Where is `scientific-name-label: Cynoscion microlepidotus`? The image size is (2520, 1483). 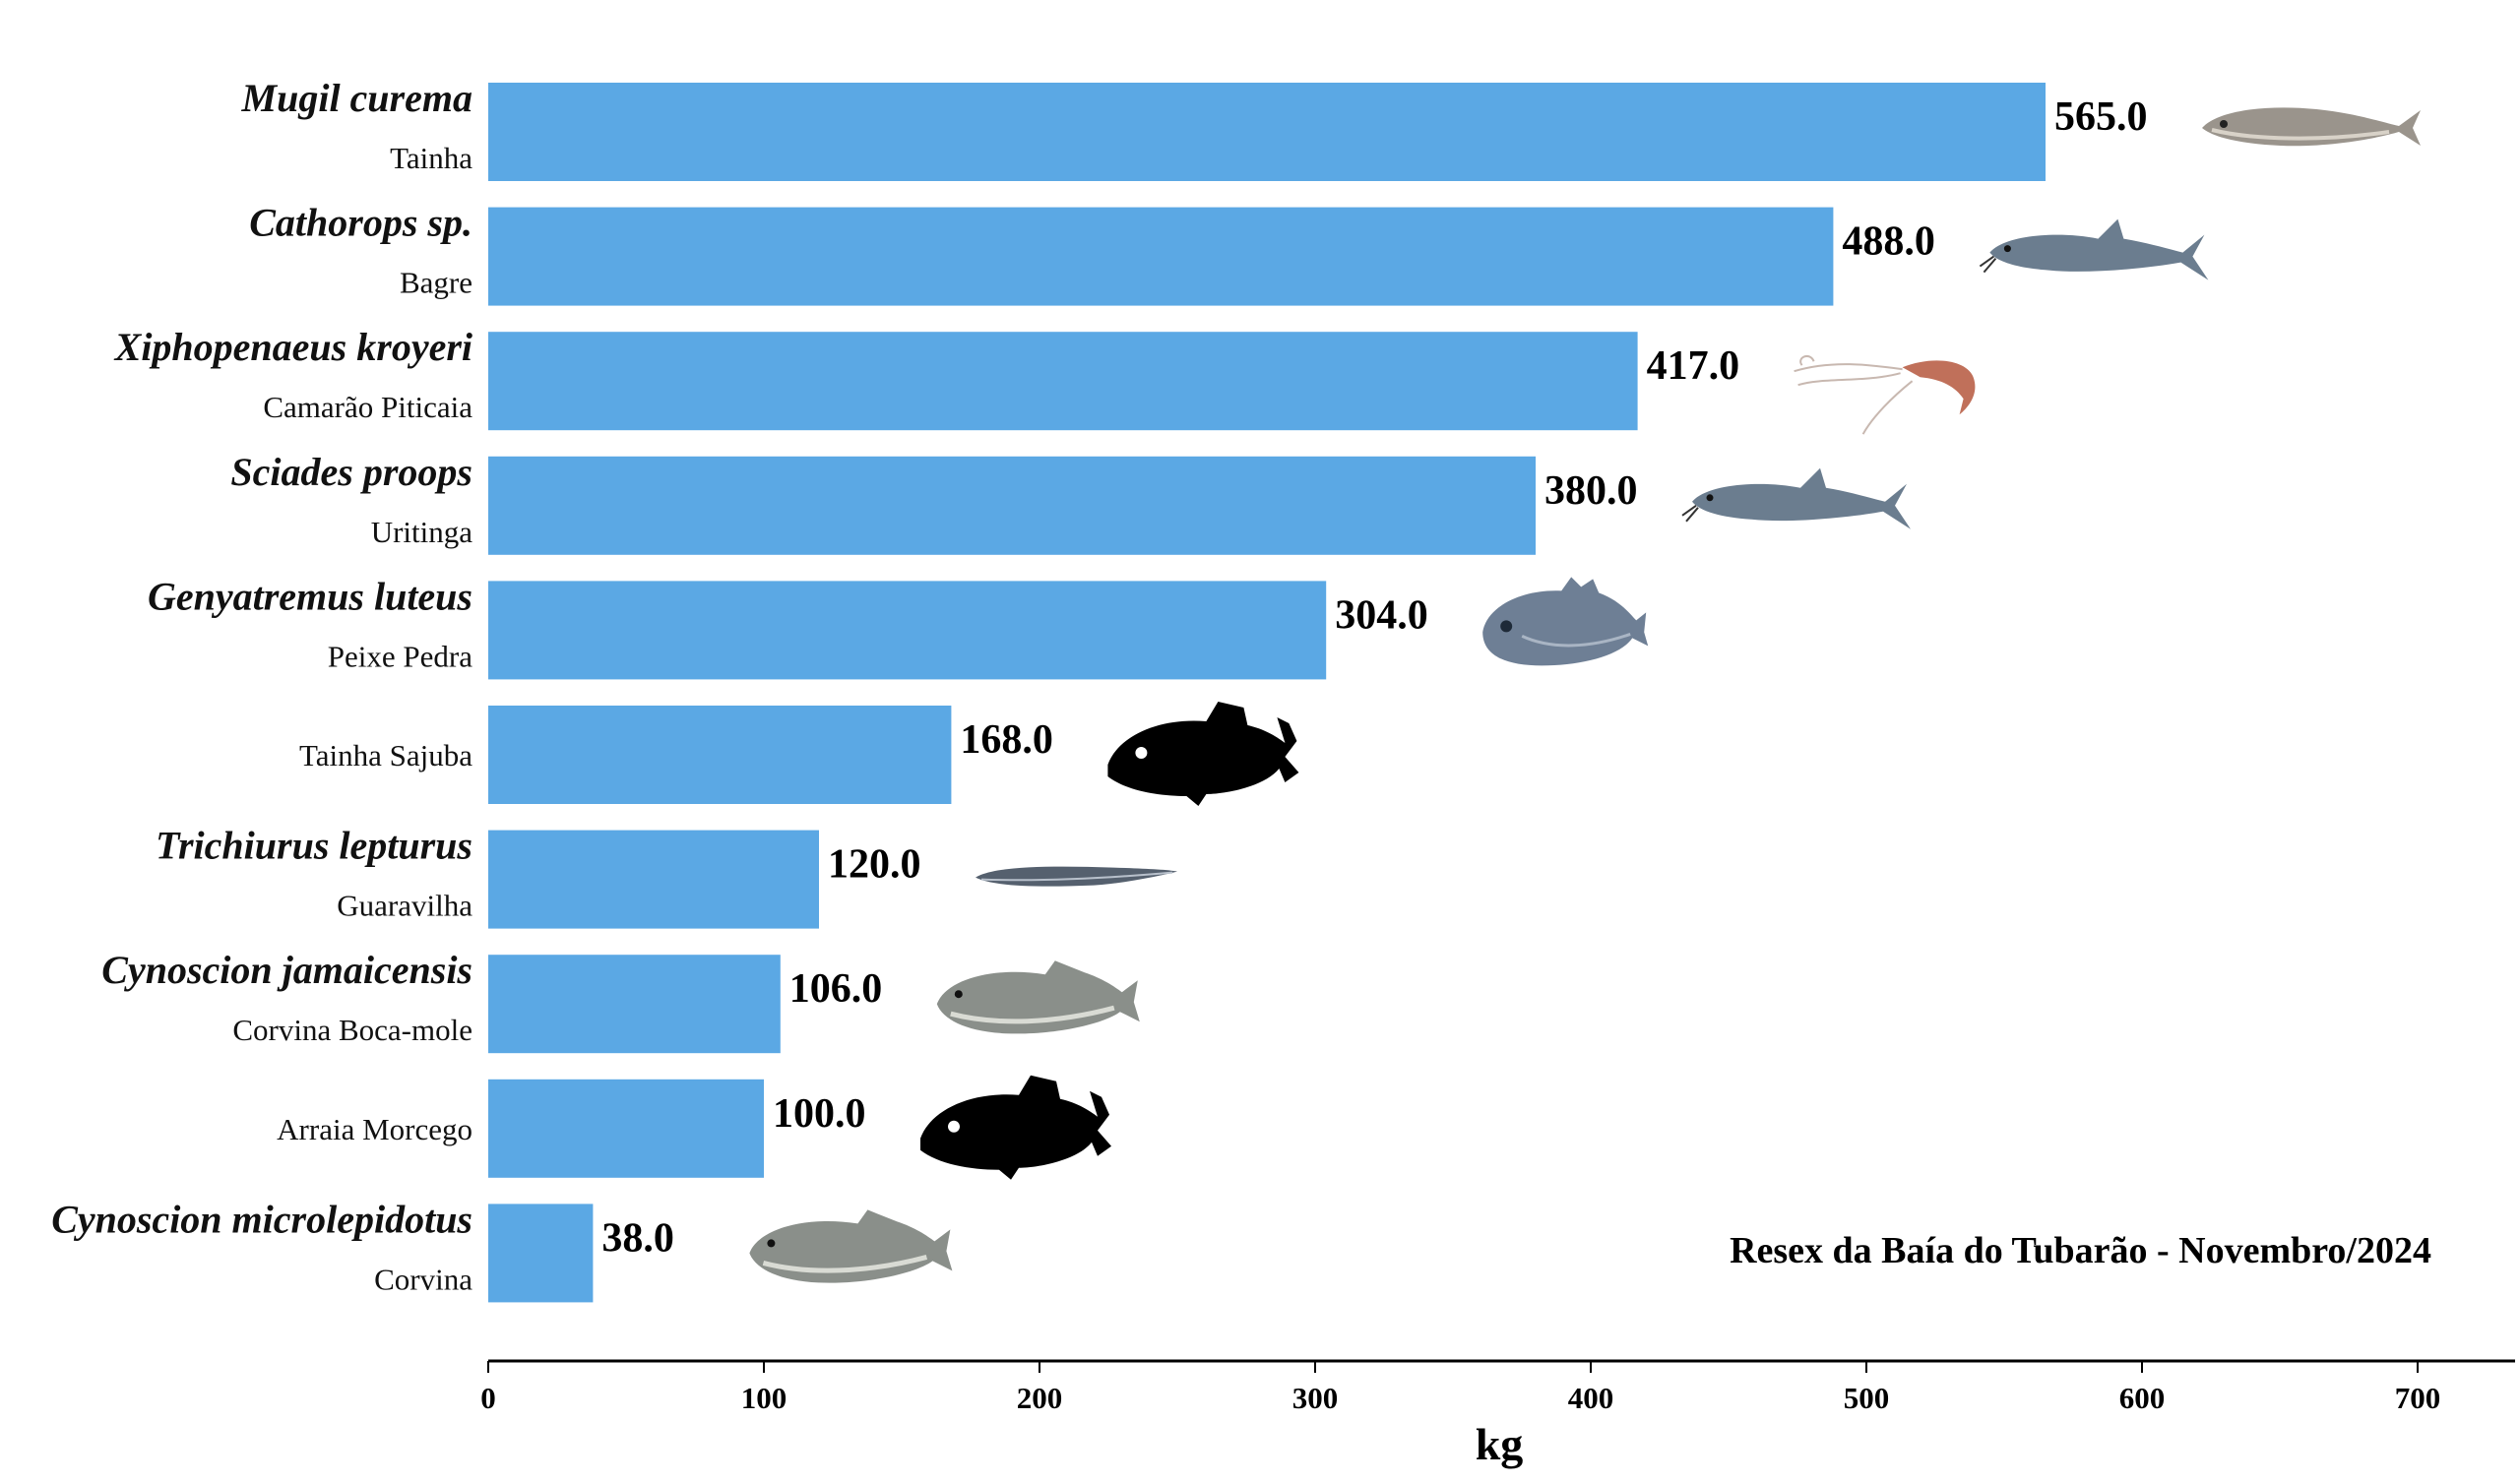
scientific-name-label: Cynoscion microlepidotus is located at coordinates (261, 1219).